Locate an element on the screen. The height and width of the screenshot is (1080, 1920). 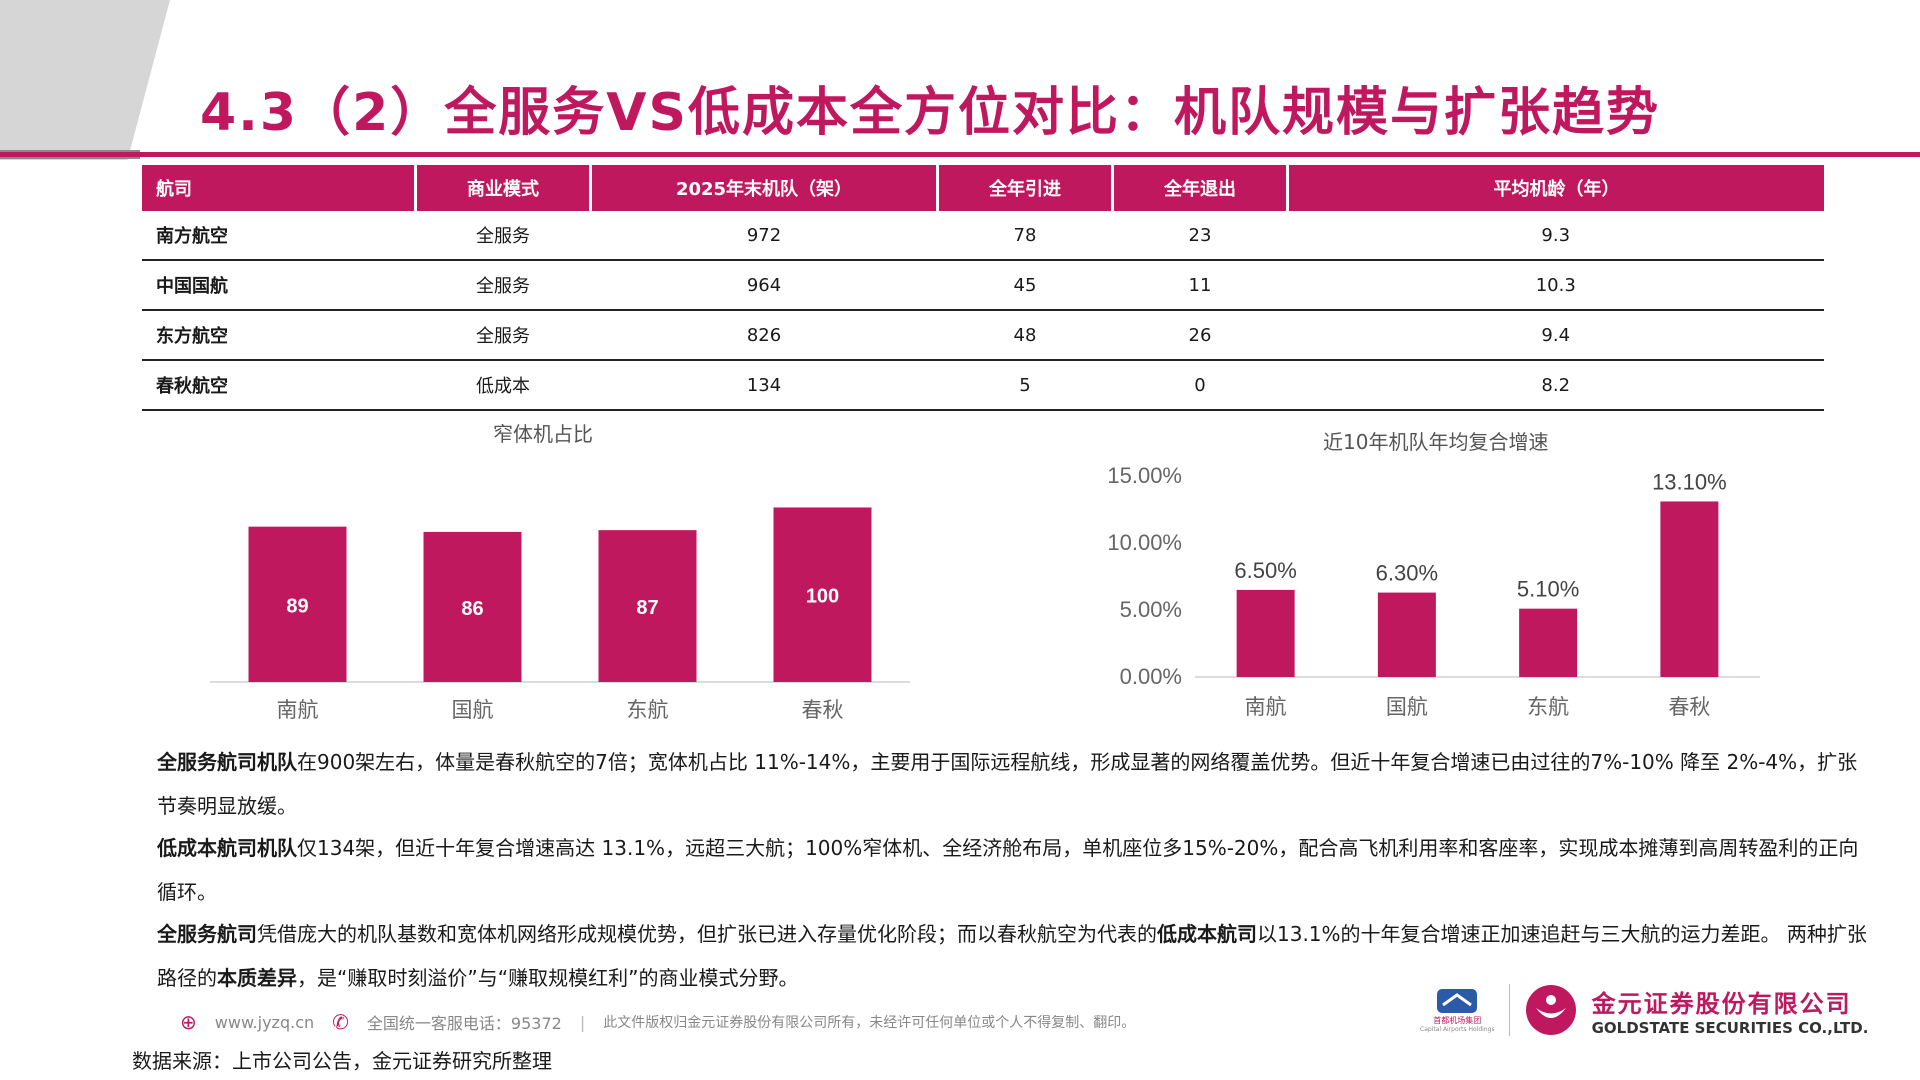
y-tick-label: 15.00% is located at coordinates (1144, 475).